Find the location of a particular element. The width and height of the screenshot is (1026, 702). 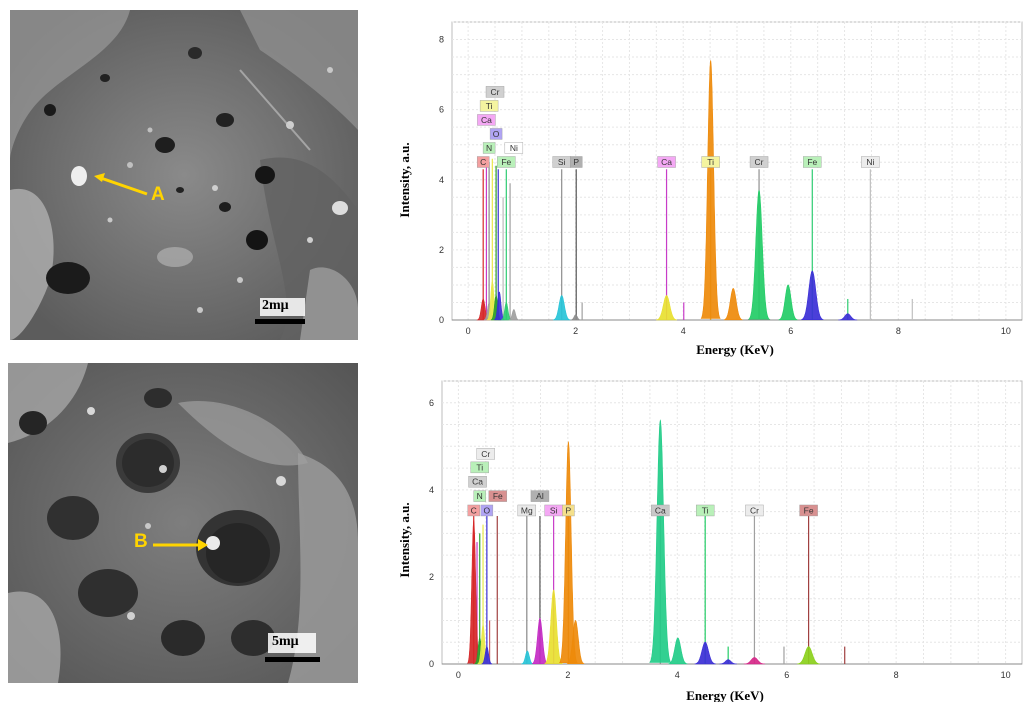

element-label: C is located at coordinates (483, 162).